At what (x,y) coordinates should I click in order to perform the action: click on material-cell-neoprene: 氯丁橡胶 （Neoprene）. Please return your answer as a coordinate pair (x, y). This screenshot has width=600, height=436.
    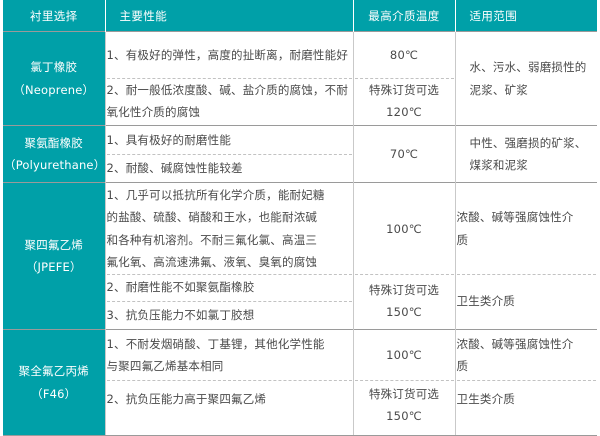
    Looking at the image, I should click on (54, 78).